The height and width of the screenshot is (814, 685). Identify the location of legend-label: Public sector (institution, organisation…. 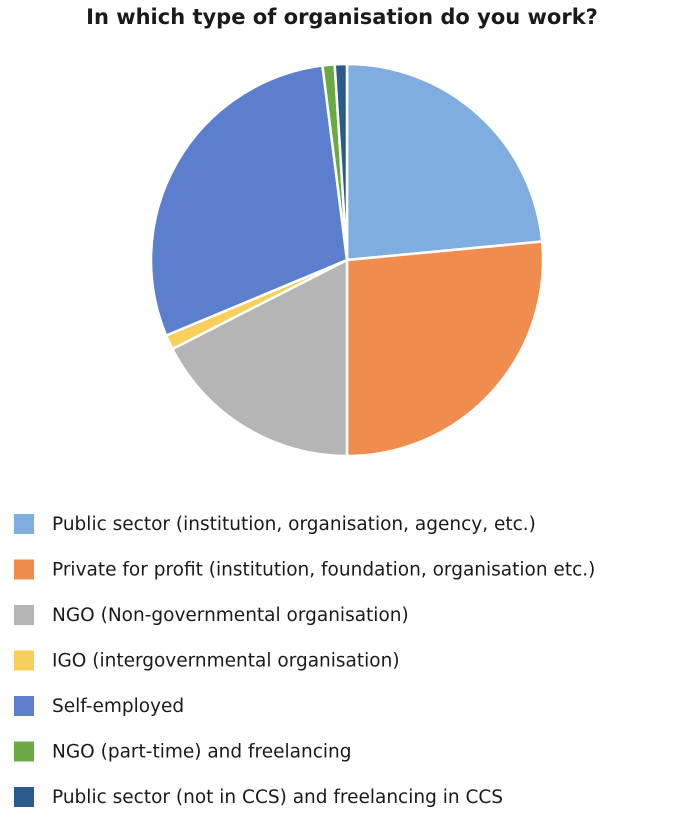
(294, 524).